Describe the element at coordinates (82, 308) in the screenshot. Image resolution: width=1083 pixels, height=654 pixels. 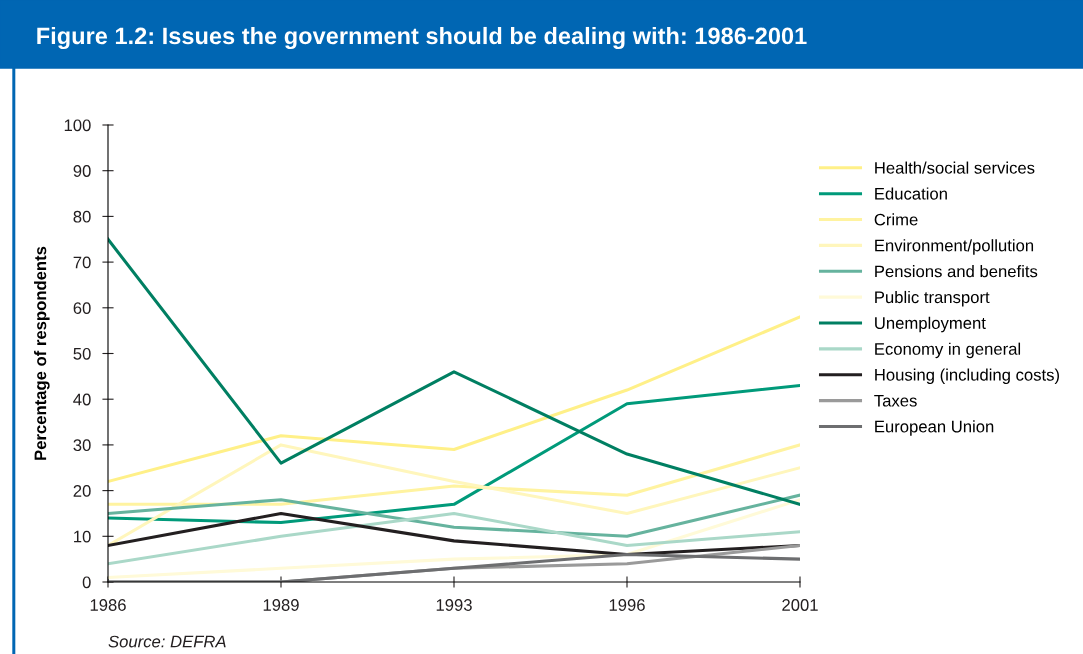
I see `y-tick-label: 60` at that location.